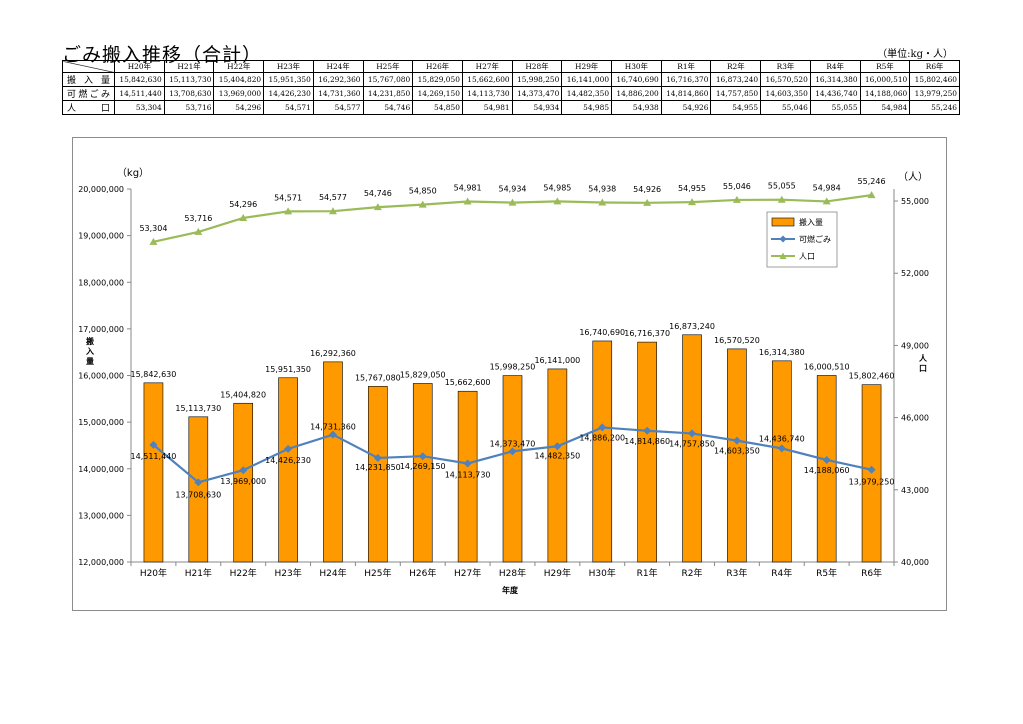 Image resolution: width=1023 pixels, height=724 pixels. Describe the element at coordinates (153, 573) in the screenshot. I see `x-tick-label: H20年` at that location.